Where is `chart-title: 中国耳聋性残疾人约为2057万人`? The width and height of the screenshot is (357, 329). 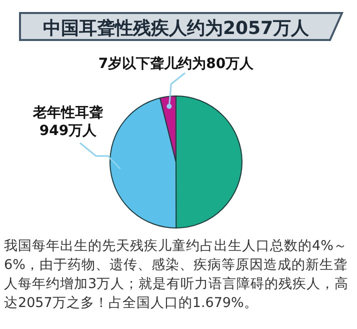 chart-title: 中国耳聋性残疾人约为2057万人 is located at coordinates (176, 28).